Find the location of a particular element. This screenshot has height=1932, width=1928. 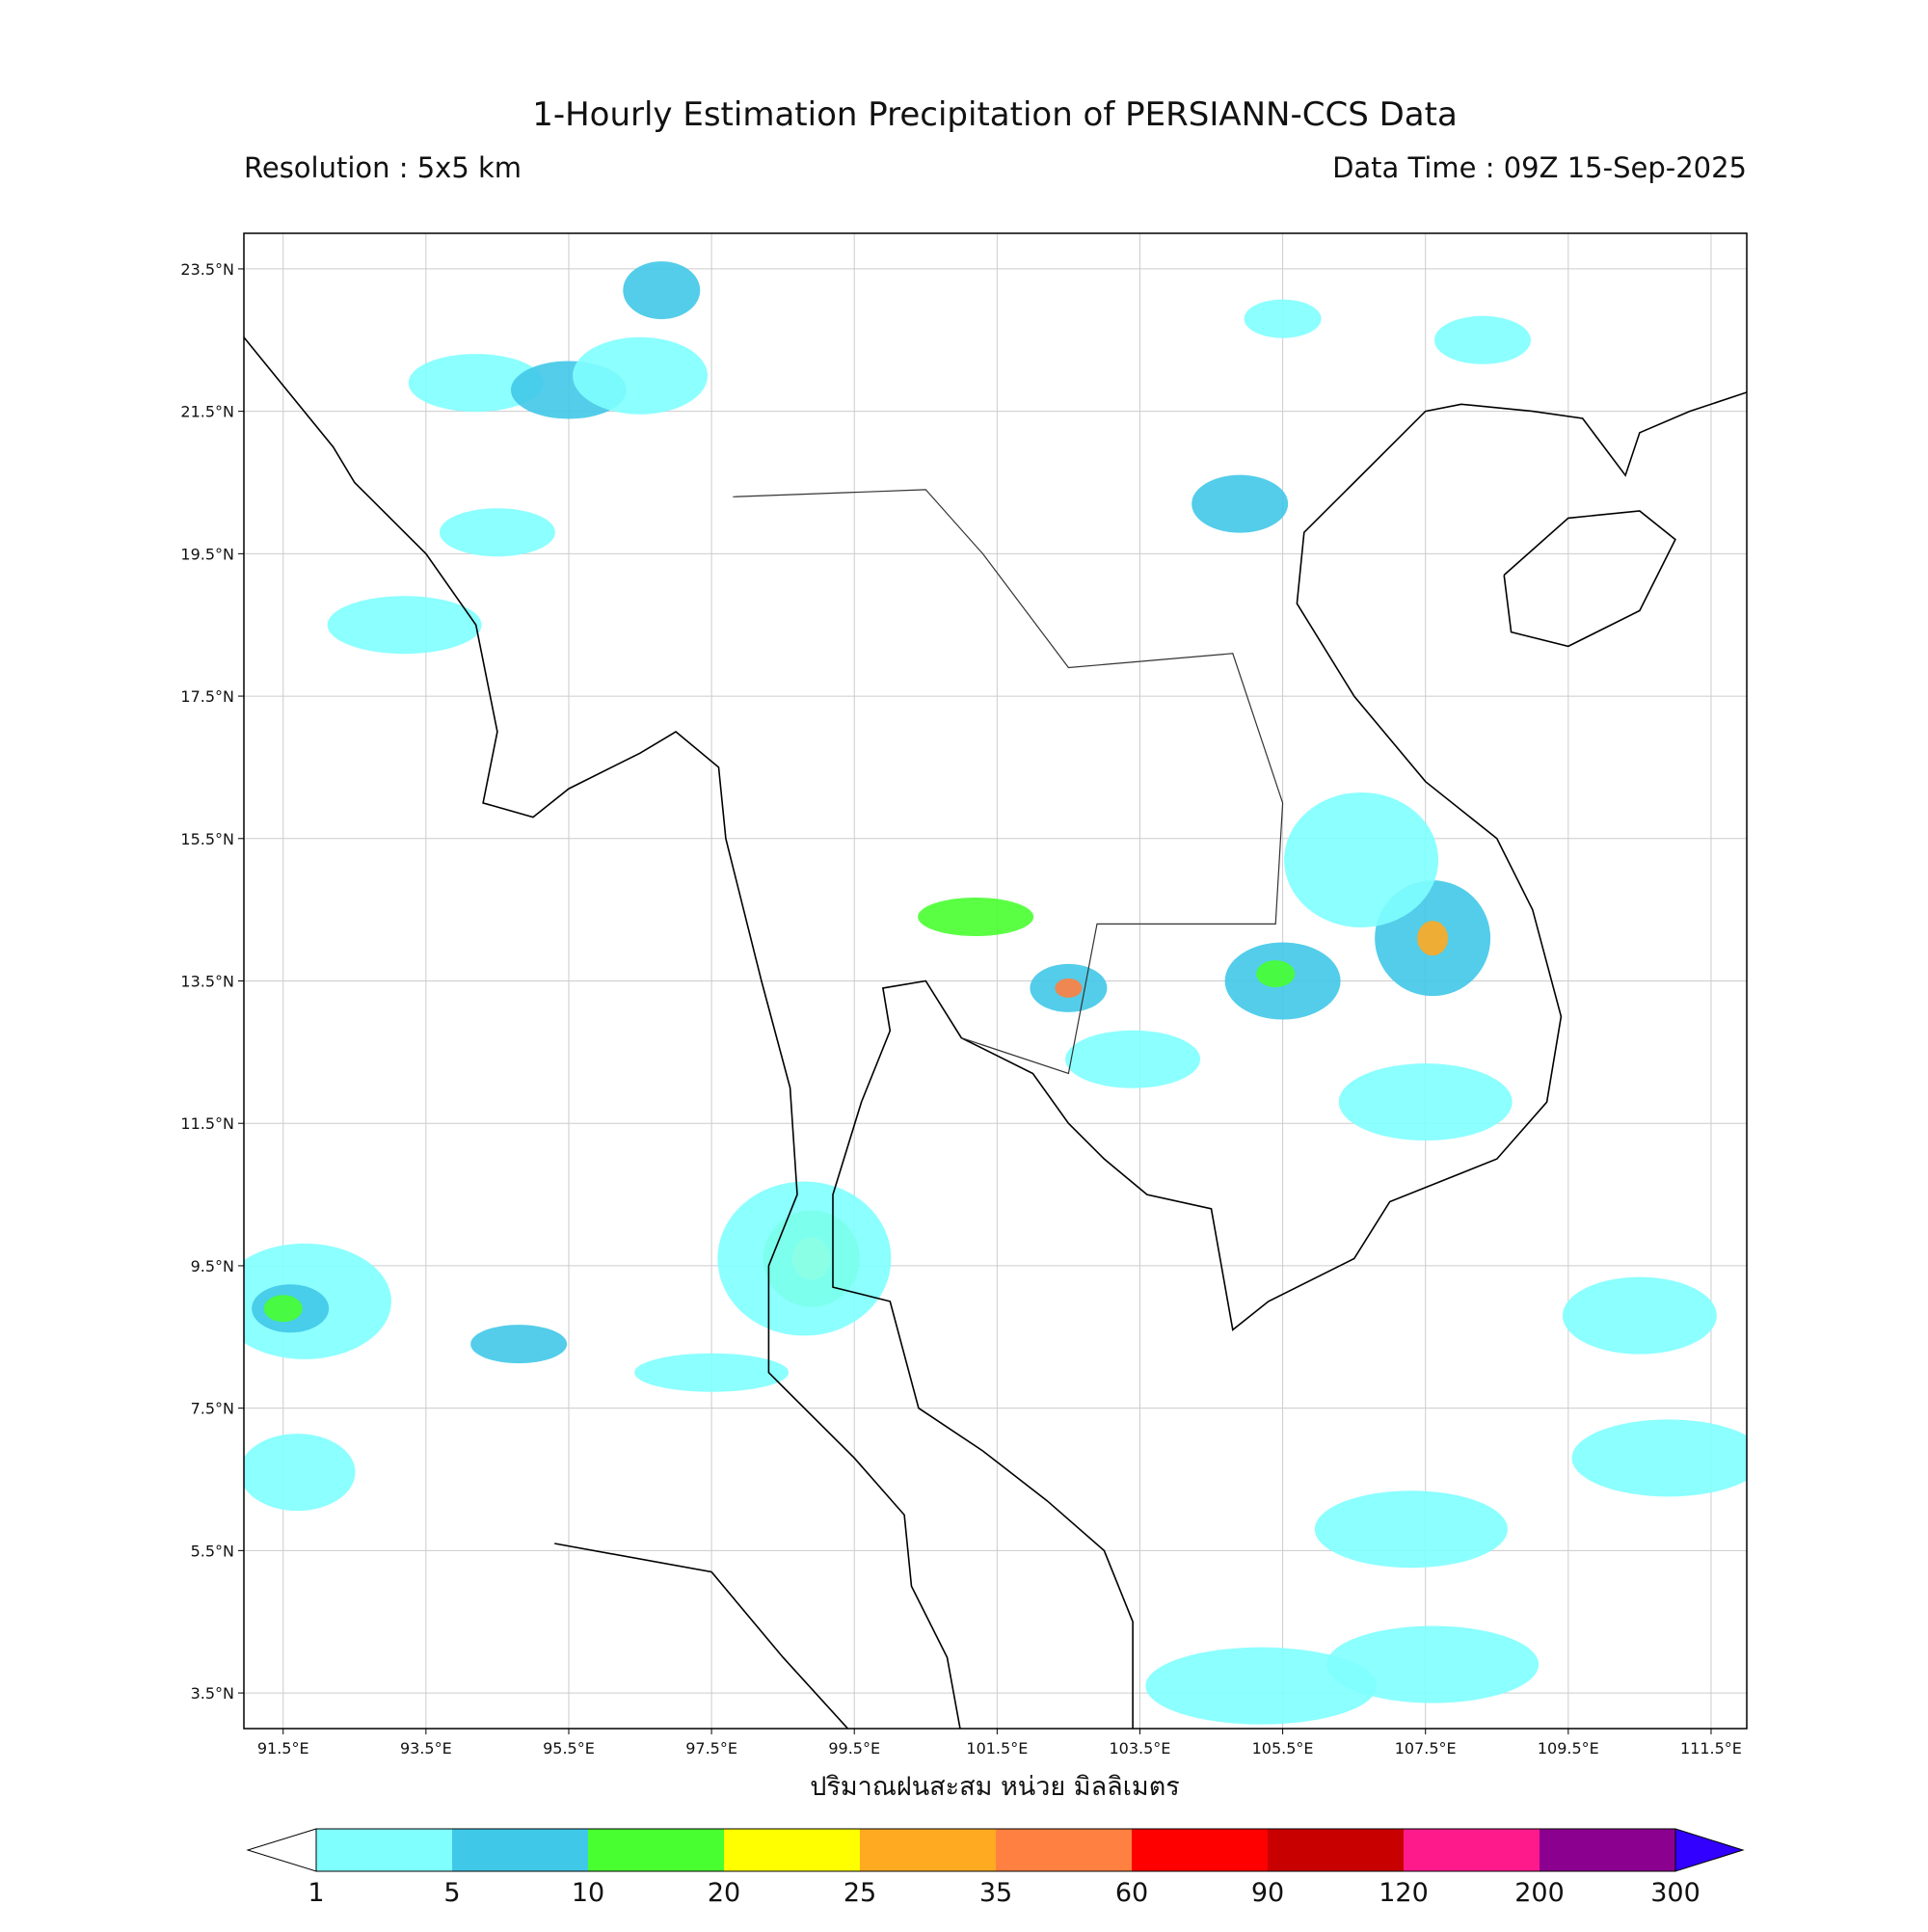

colorbar-label: 25 is located at coordinates (860, 1893).